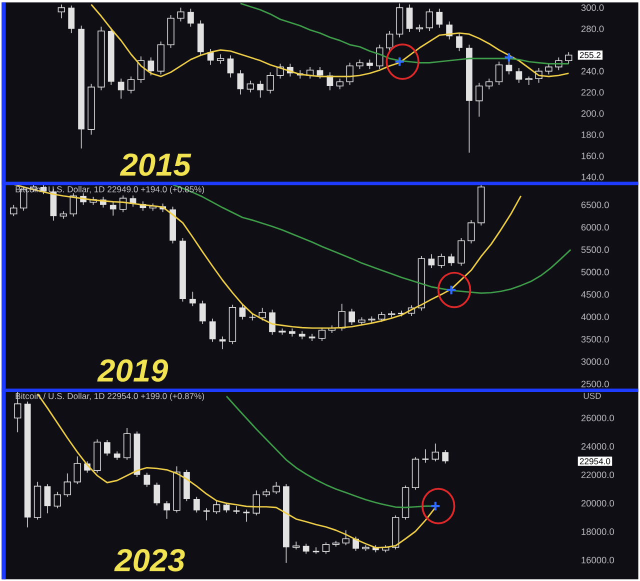 The width and height of the screenshot is (640, 581). I want to click on y-tick-label: 2500.0, so click(595, 384).